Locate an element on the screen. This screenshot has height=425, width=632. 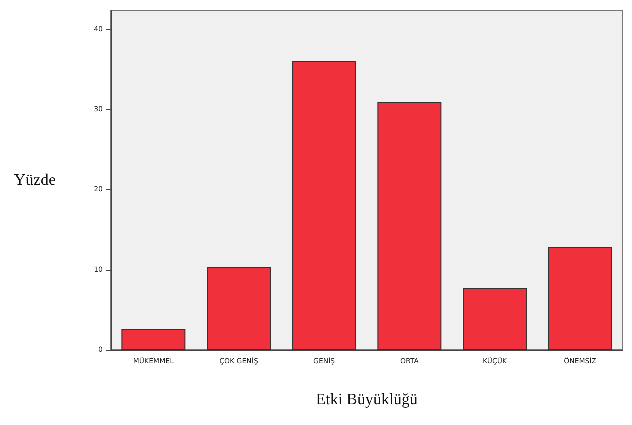
y-axis-title: Yüzde is located at coordinates (35, 180).